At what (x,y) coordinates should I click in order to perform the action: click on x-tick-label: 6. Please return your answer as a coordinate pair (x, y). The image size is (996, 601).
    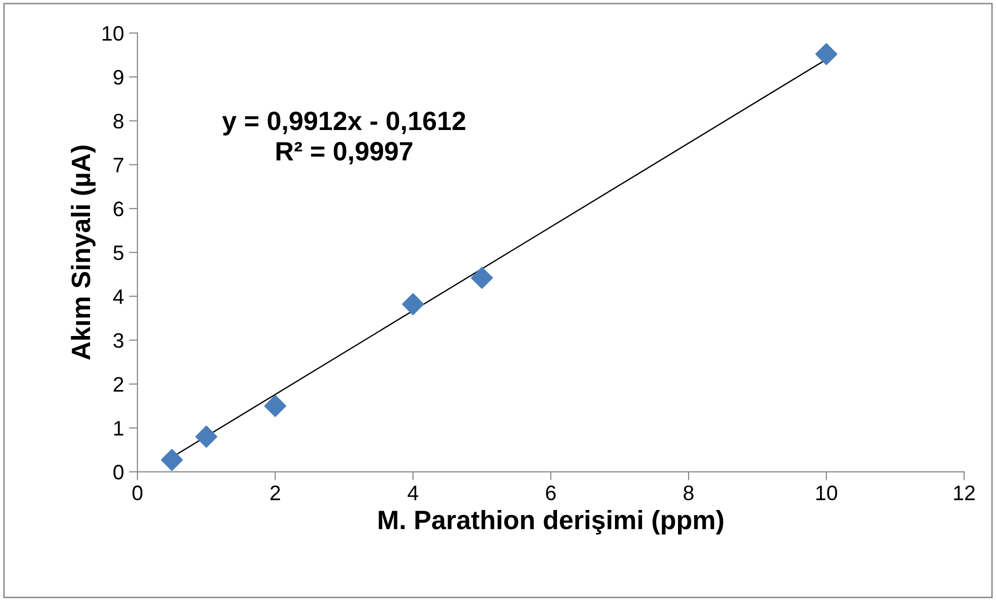
    Looking at the image, I should click on (551, 493).